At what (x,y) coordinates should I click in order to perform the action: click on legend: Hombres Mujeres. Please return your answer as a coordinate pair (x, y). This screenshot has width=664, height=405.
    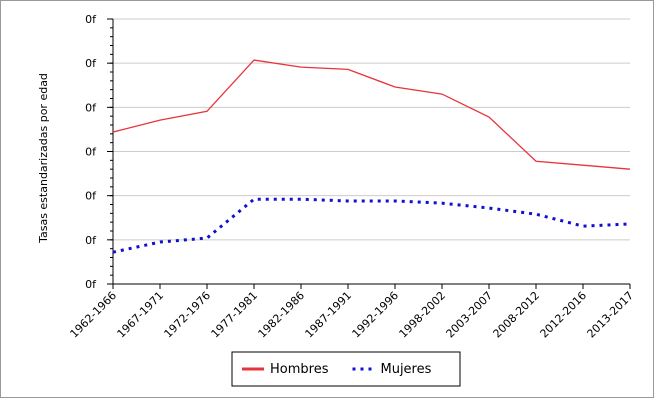
    Looking at the image, I should click on (346, 369).